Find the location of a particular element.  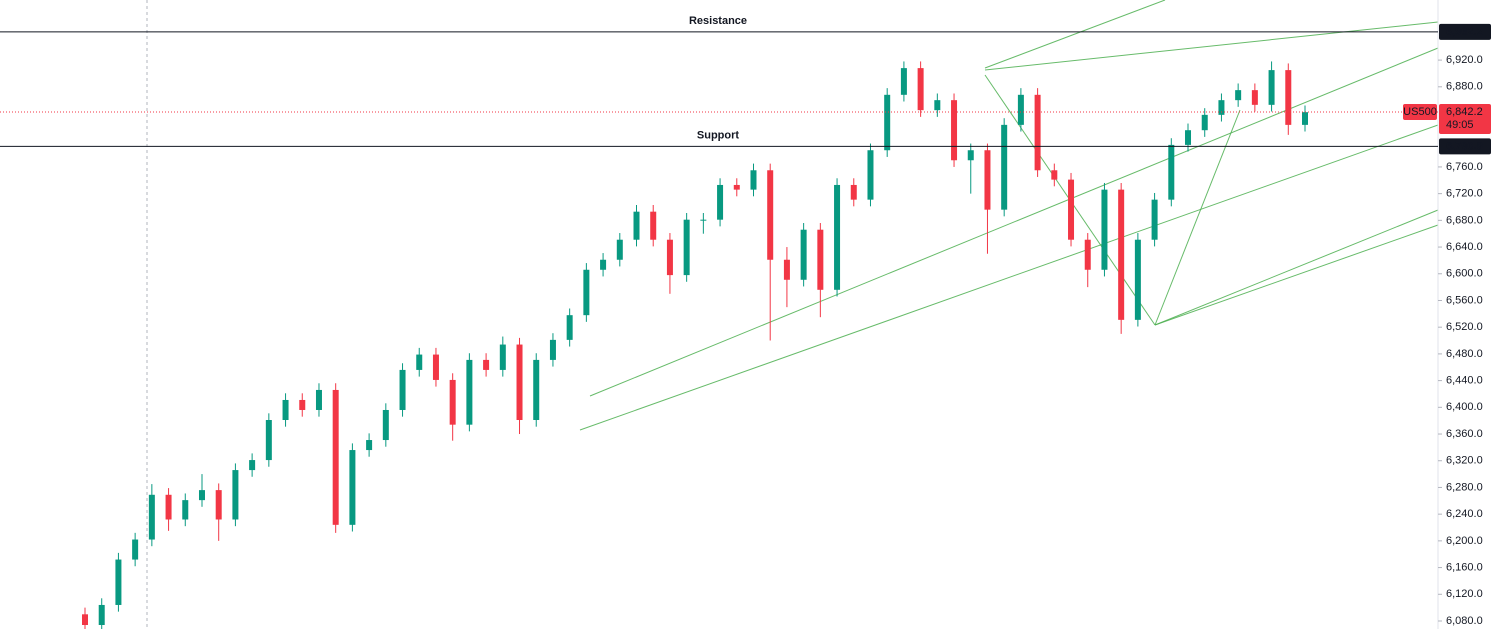

y-tick-label: 6,480.0 is located at coordinates (1464, 354).